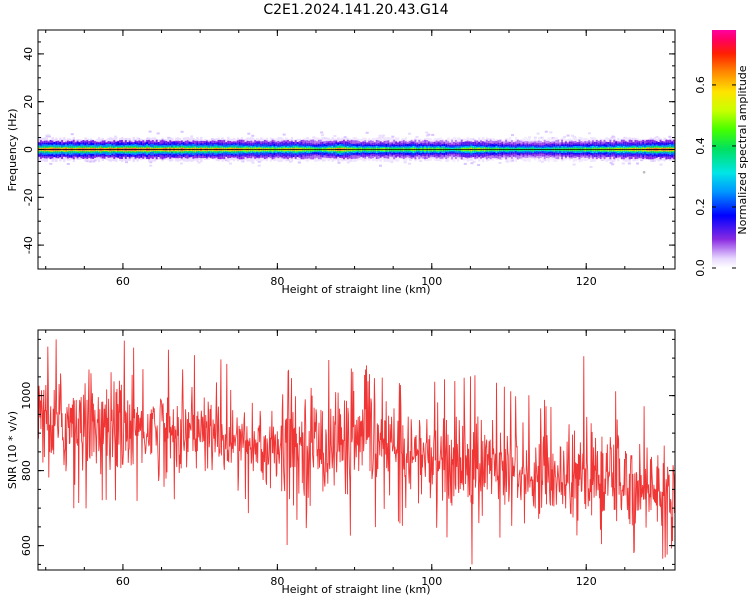 This screenshot has height=600, width=750. I want to click on colorbar-tick-label: 0.0, so click(700, 268).